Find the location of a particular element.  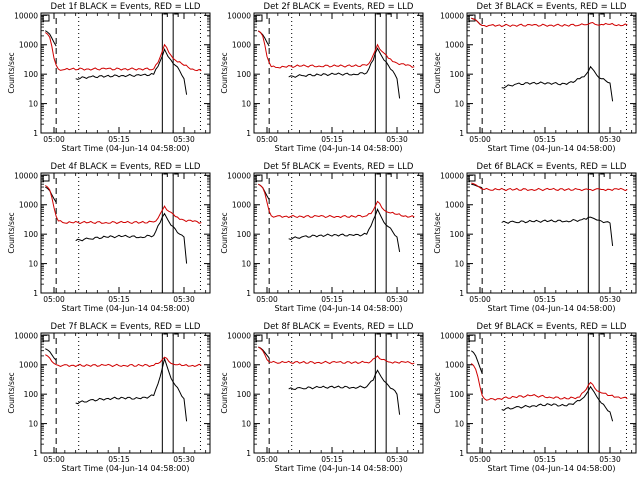

chart-title: Det 6f BLACK = Events, RED = LLD is located at coordinates (552, 167).